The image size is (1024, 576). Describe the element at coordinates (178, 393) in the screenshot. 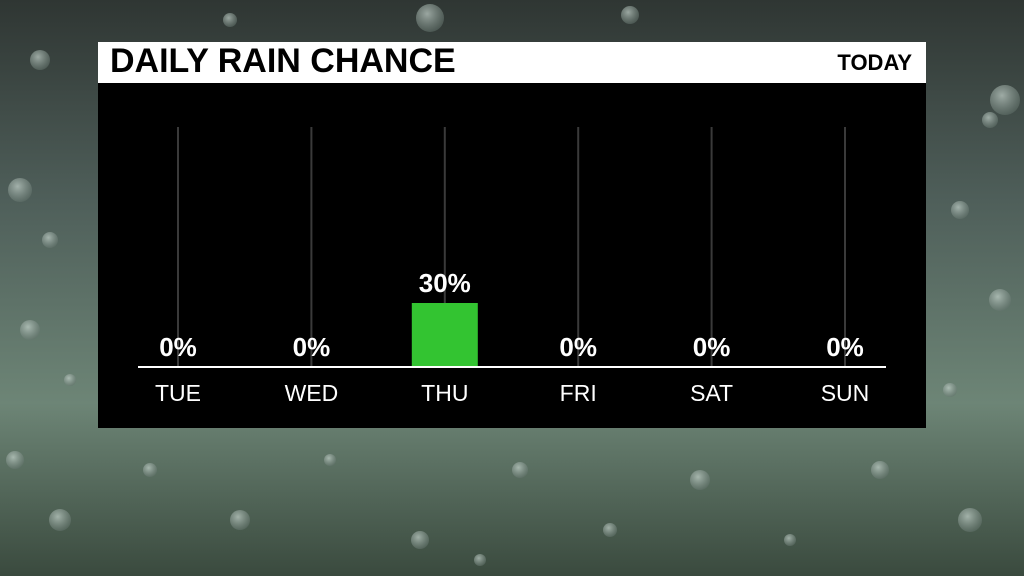

I see `x-tick-label: TUE` at that location.